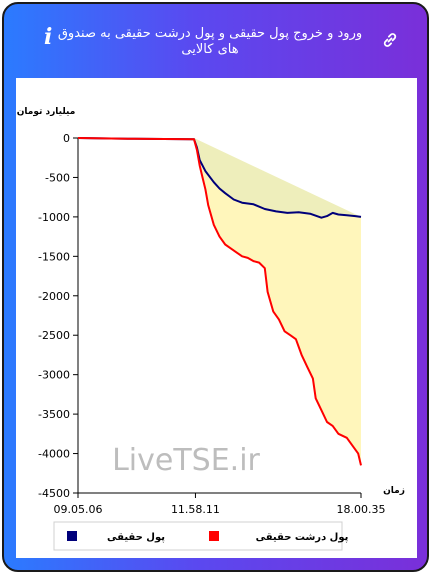  What do you see at coordinates (54, 256) in the screenshot?
I see `y-tick-label: -1500` at bounding box center [54, 256].